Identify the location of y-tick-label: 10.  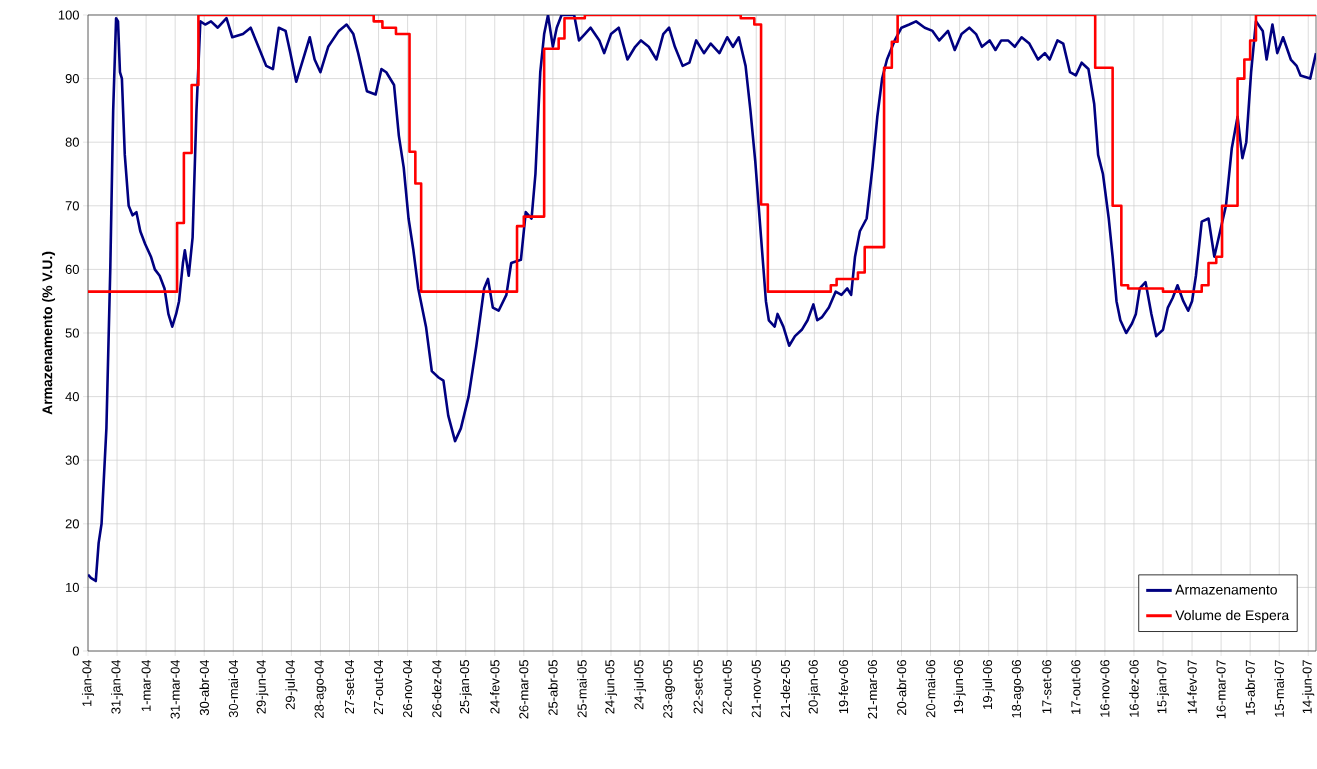
(72, 587).